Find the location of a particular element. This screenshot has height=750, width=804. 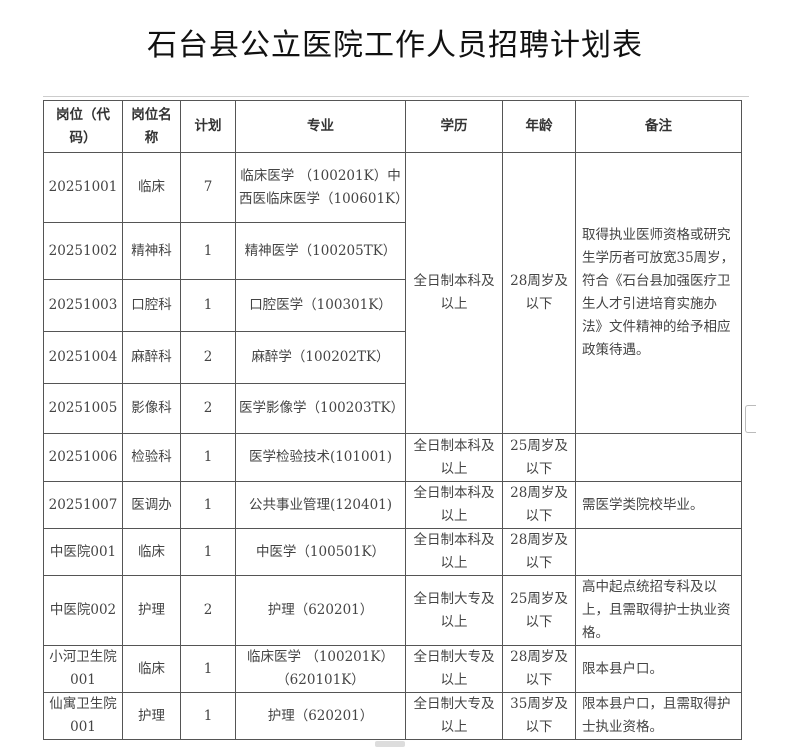

position-code: 20251001 is located at coordinates (83, 187).